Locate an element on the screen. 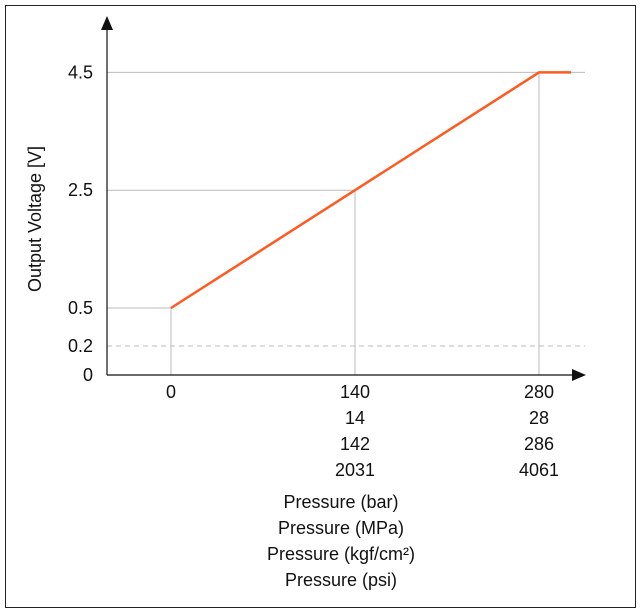 The image size is (643, 615). x-tick-label: 142 is located at coordinates (355, 444).